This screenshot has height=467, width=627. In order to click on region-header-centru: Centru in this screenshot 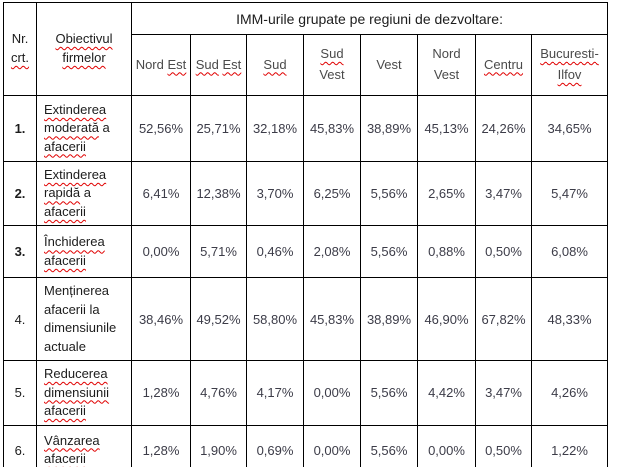, I will do `click(503, 65)`.